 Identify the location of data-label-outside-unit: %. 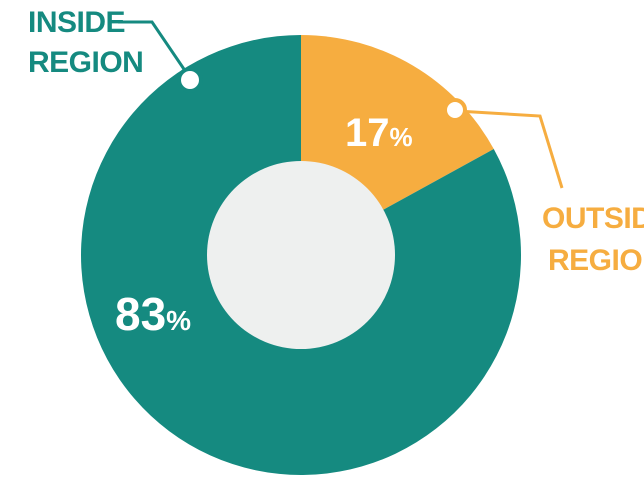
(401, 137).